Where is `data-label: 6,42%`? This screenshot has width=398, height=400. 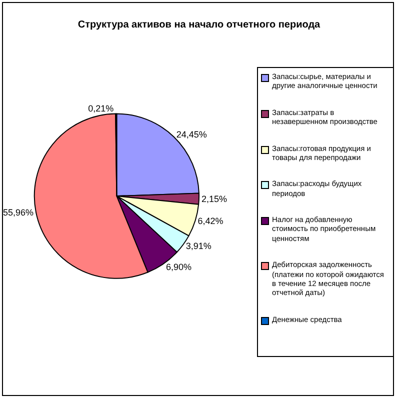 data-label: 6,42% is located at coordinates (211, 221).